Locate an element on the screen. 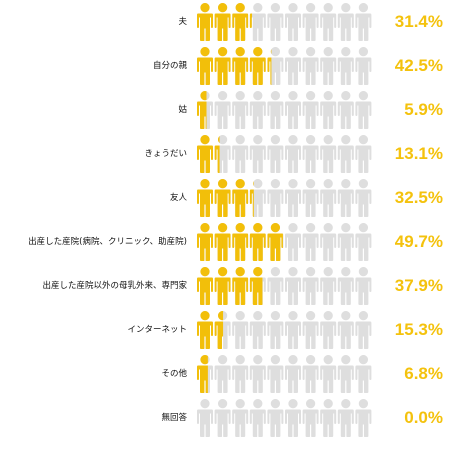  chart-row: 友人 32.5% is located at coordinates (224, 198).